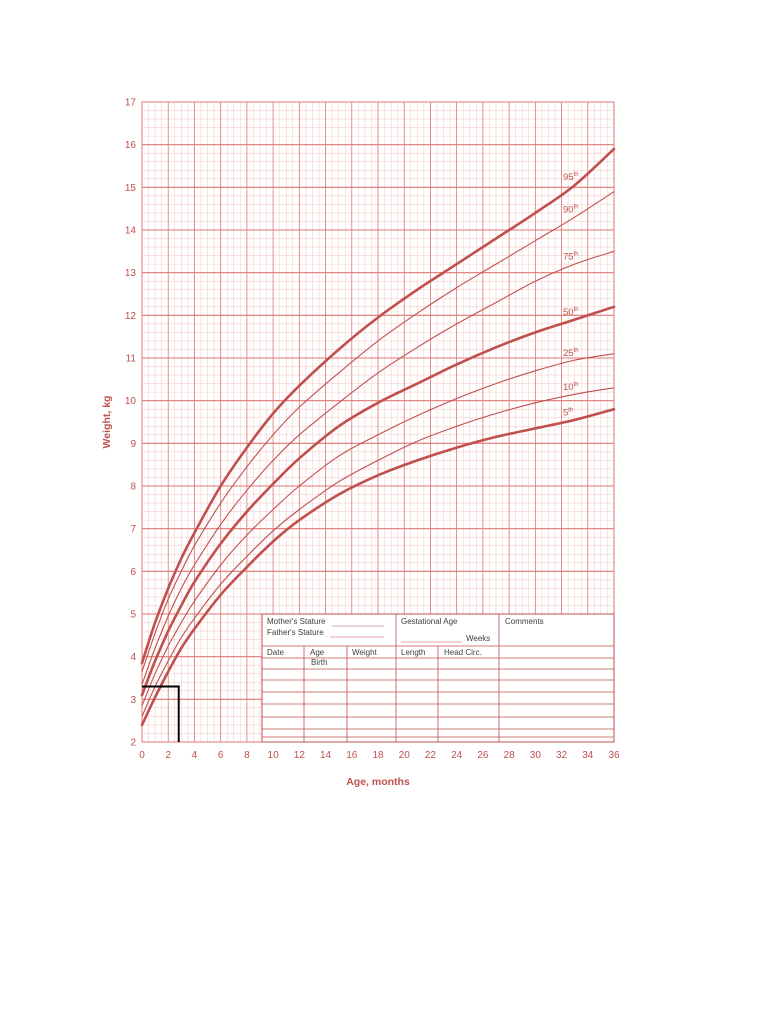 The height and width of the screenshot is (1024, 768). I want to click on x-tick-label: 20, so click(405, 755).